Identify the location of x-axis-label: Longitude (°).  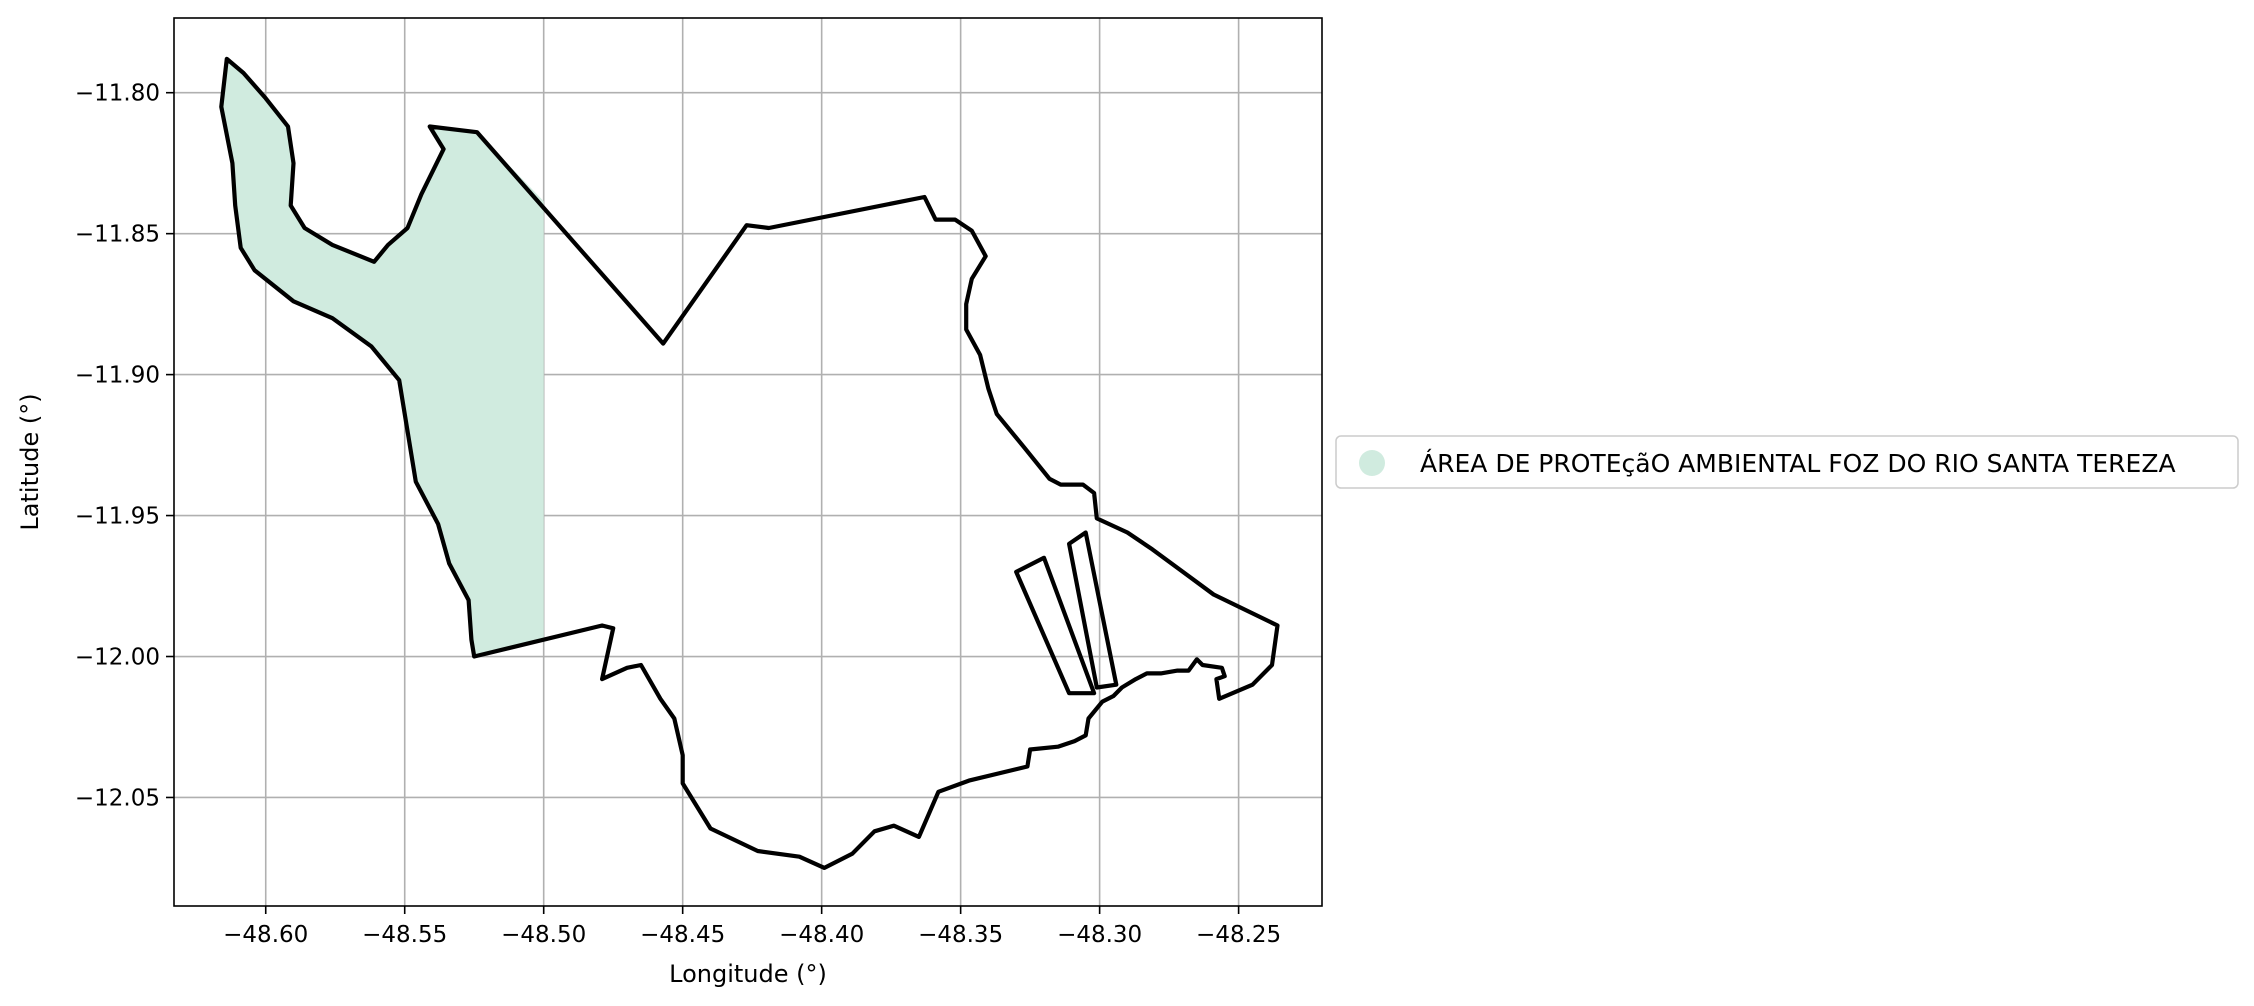
(748, 974).